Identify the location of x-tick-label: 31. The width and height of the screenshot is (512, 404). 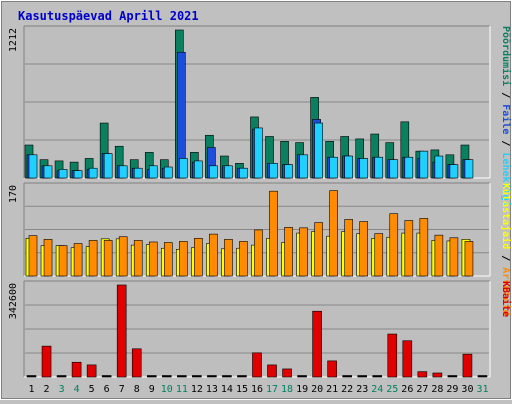
(482, 389).